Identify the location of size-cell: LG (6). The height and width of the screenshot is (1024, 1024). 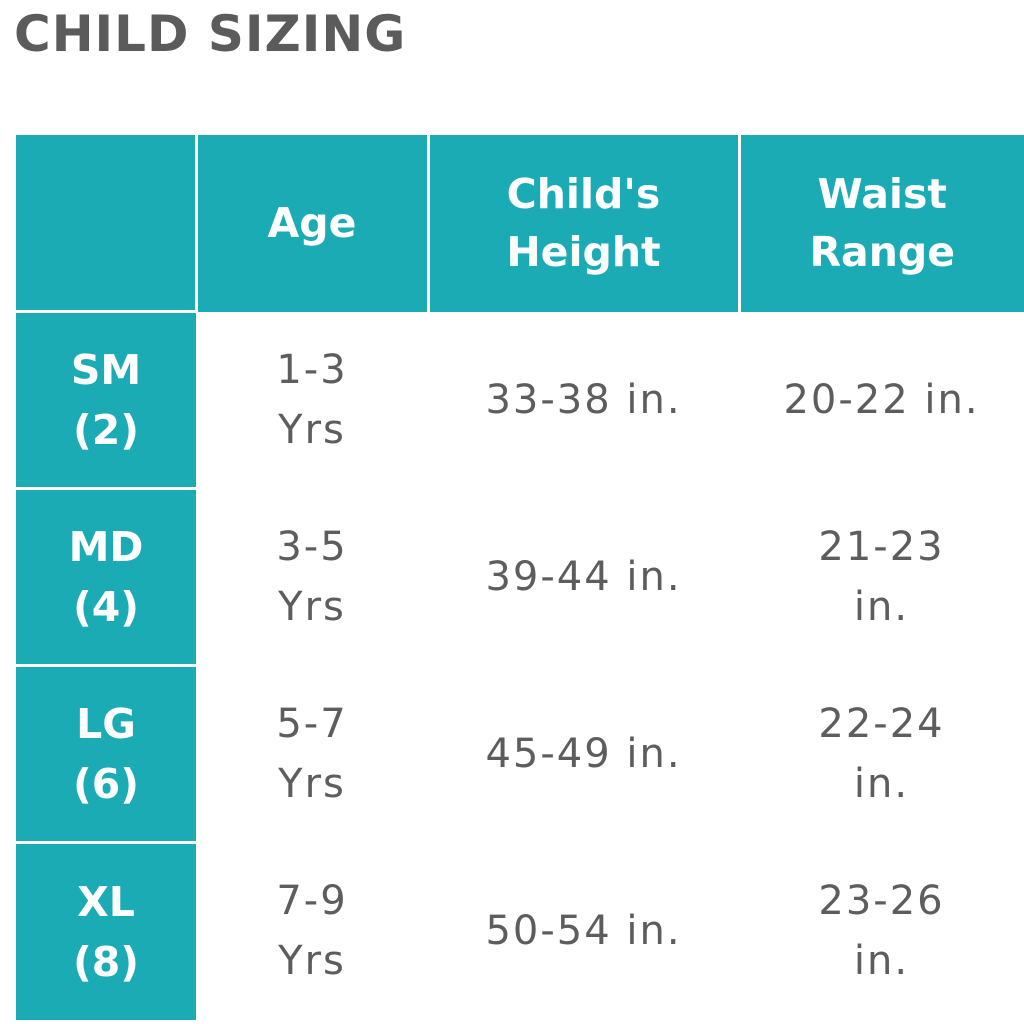
(106, 753).